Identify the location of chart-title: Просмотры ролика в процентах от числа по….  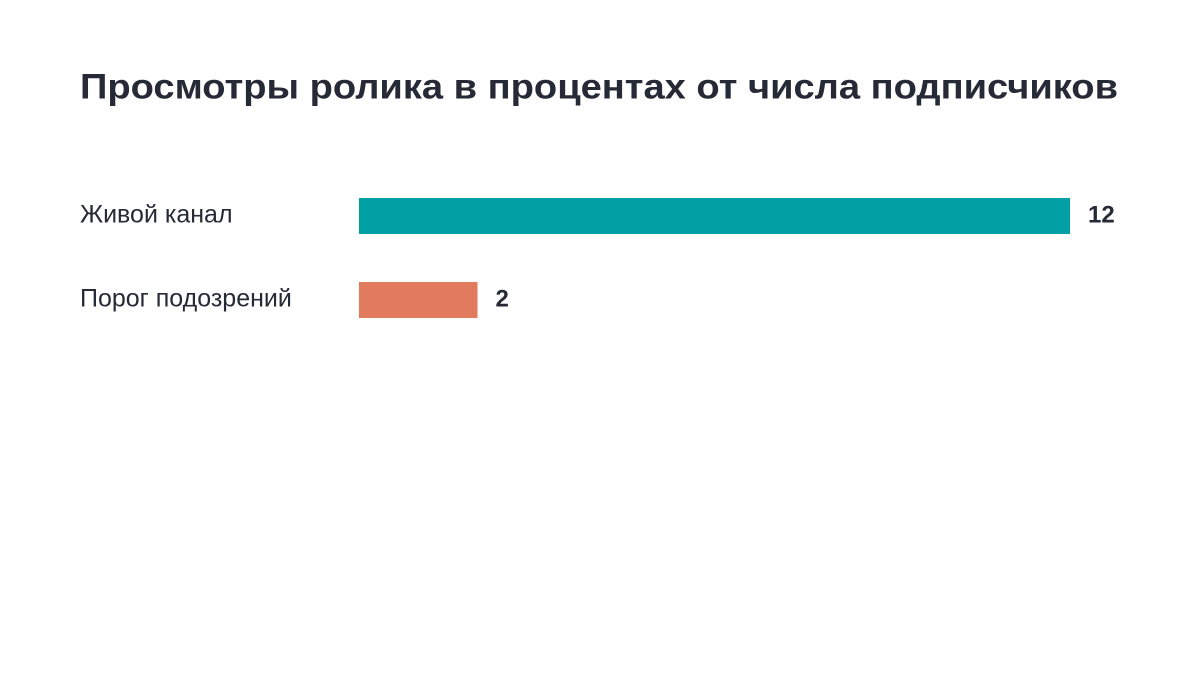
(599, 86).